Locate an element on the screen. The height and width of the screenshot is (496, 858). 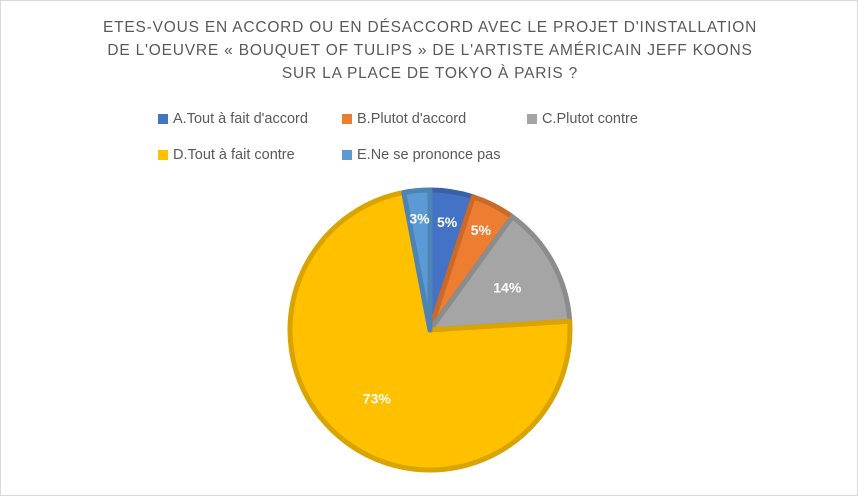
legend-item-e: E.Ne se prononce pas is located at coordinates (421, 155).